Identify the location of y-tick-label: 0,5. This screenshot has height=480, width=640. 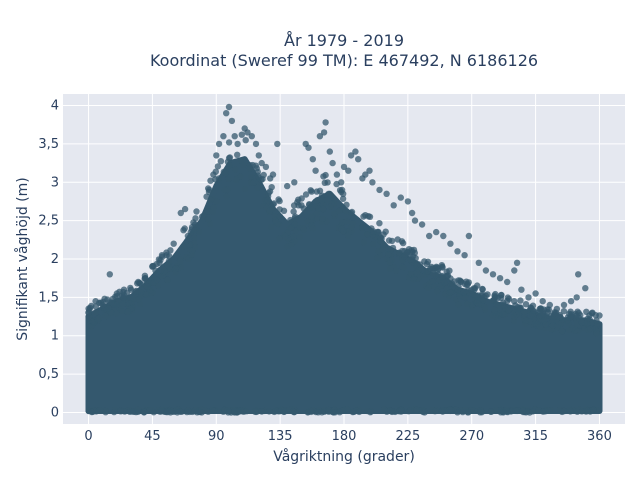
(48, 374).